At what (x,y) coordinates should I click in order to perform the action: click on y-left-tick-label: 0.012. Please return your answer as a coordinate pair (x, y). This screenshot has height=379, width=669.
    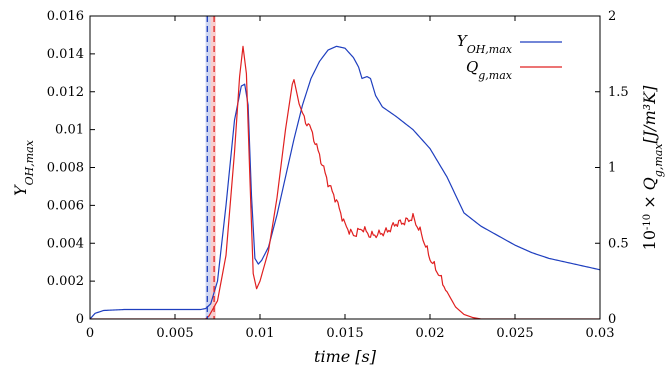
    Looking at the image, I should click on (65, 92).